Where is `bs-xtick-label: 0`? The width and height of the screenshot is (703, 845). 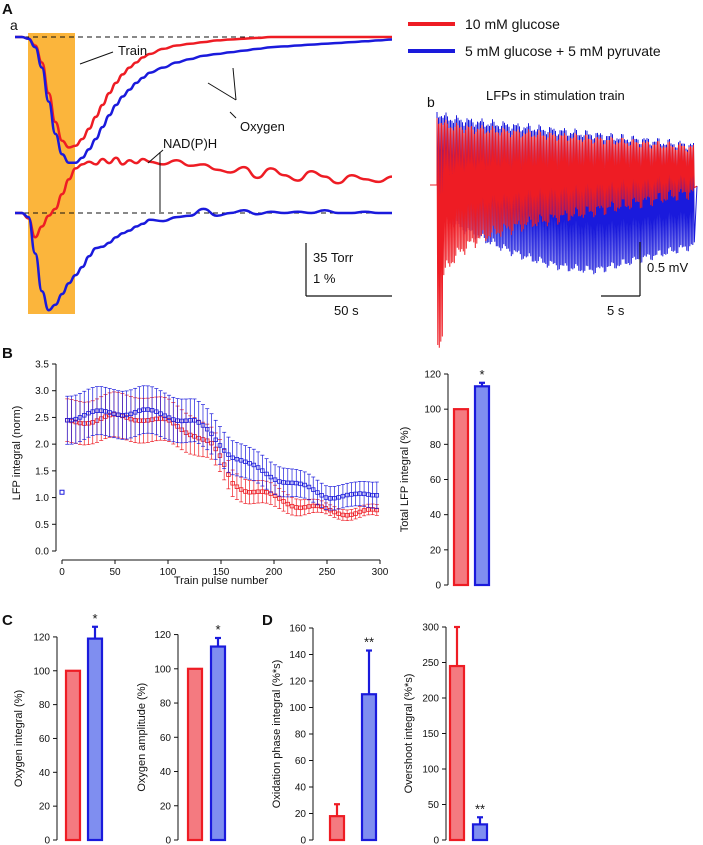 bs-xtick-label: 0 is located at coordinates (62, 572).